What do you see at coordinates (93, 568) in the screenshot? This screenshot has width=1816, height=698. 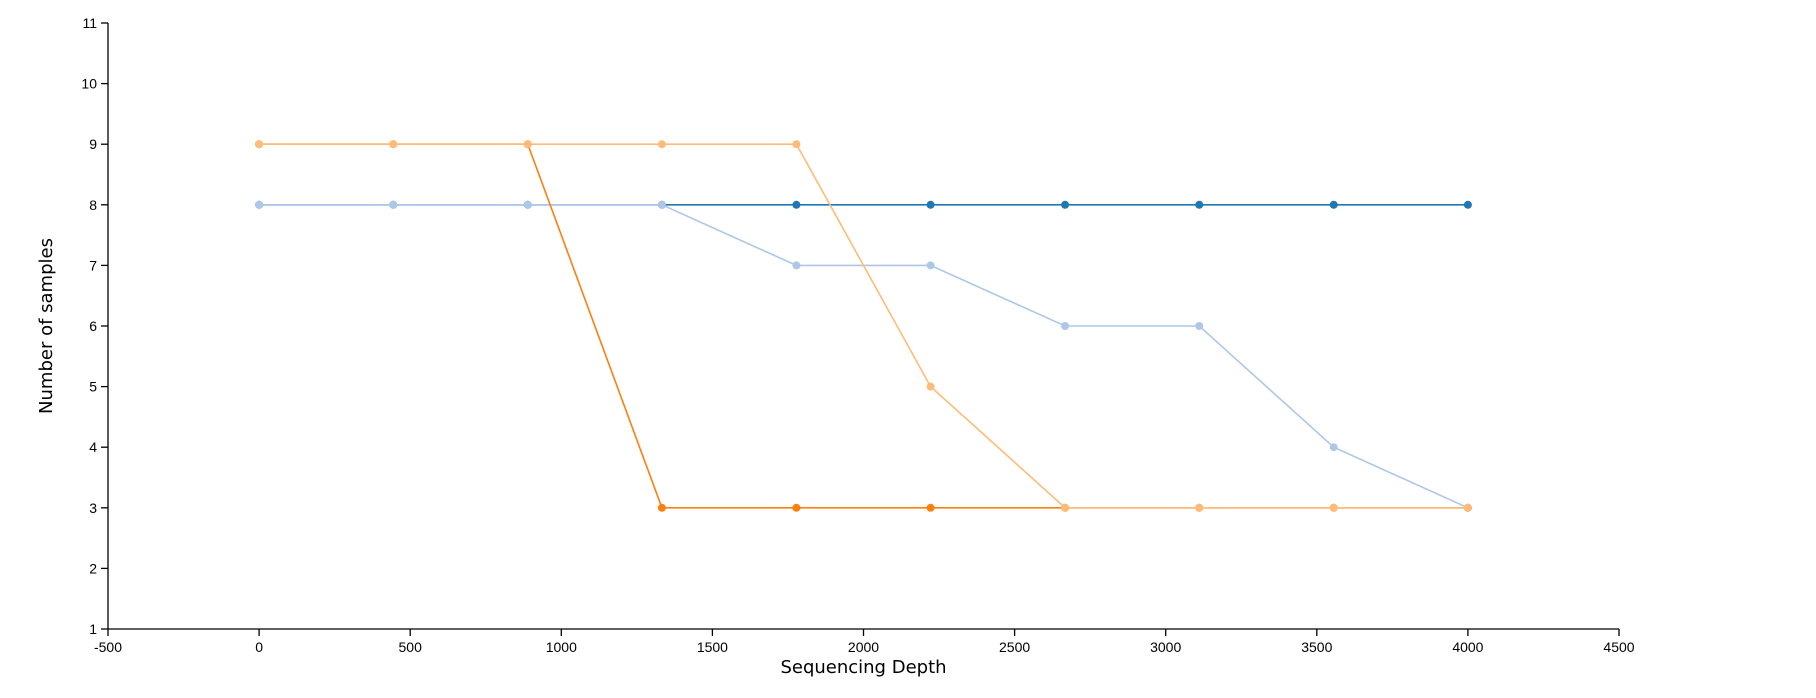 I see `y-tick-label: 2` at bounding box center [93, 568].